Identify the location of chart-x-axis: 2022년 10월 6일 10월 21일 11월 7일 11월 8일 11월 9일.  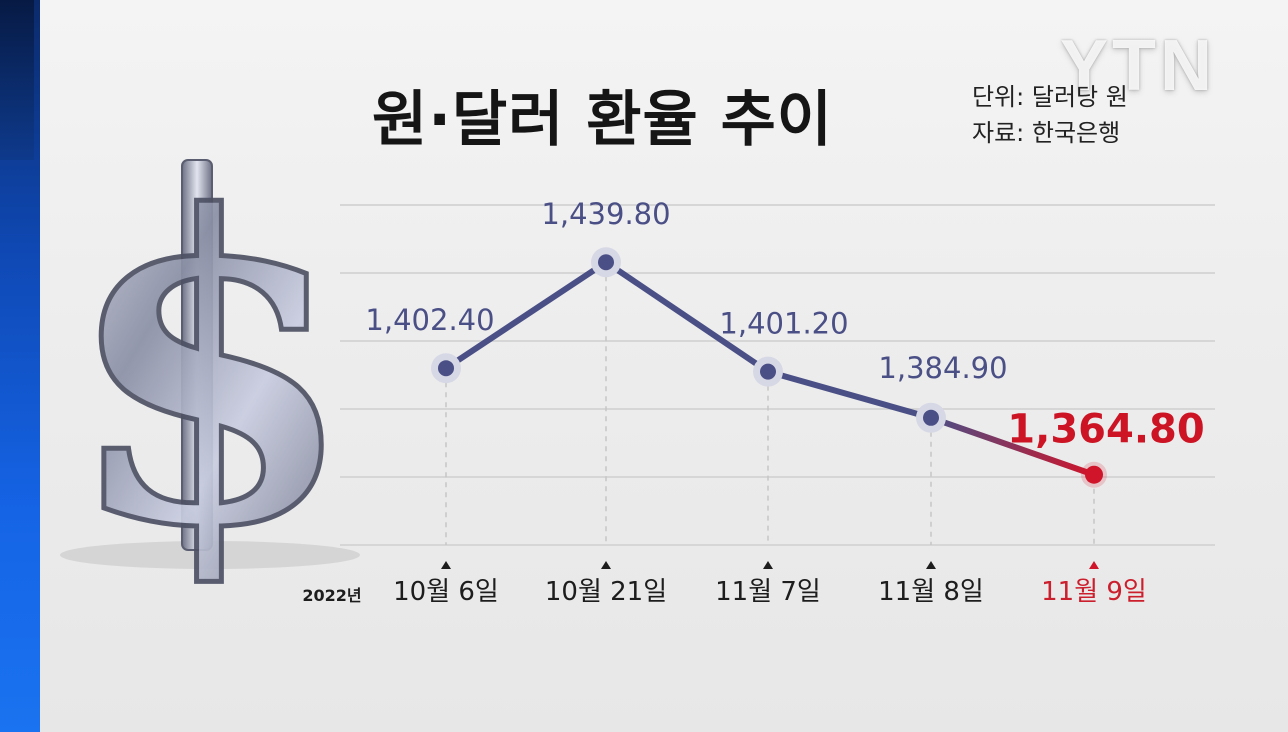
(724, 584).